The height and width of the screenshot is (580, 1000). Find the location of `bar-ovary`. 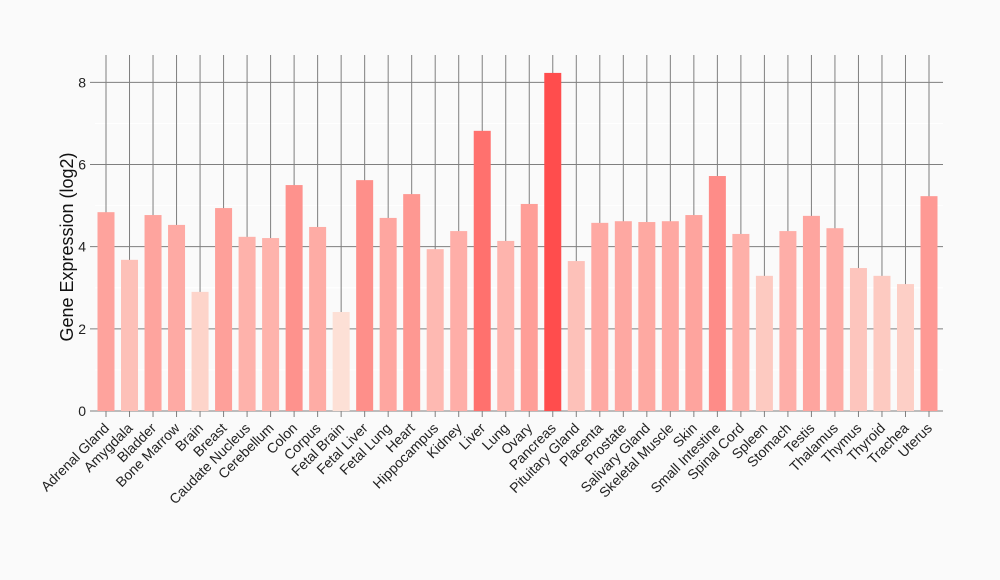

bar-ovary is located at coordinates (529, 307).